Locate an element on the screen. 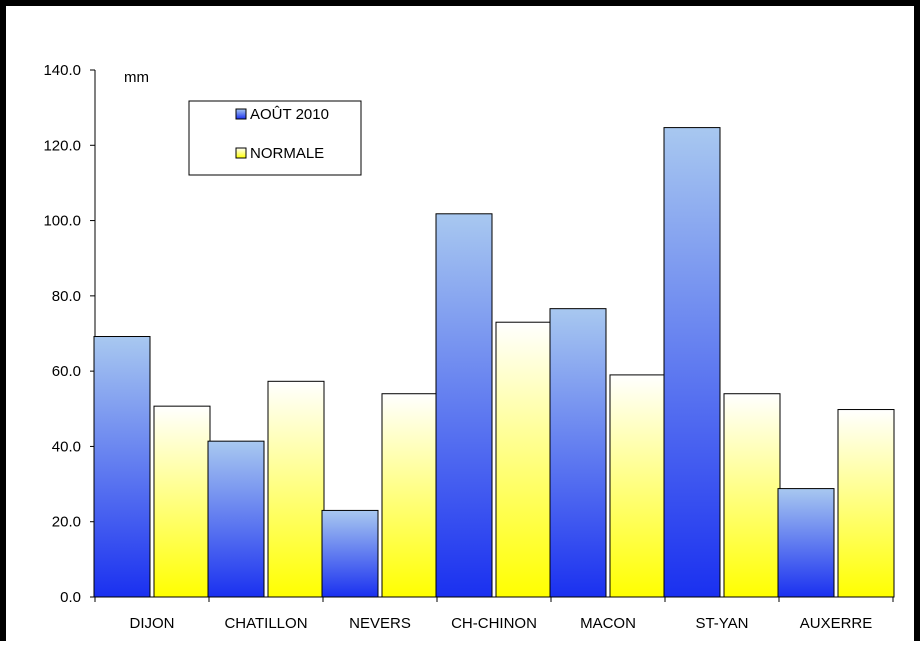 The image size is (920, 647). x-tick-label: CH-CHINON is located at coordinates (494, 623).